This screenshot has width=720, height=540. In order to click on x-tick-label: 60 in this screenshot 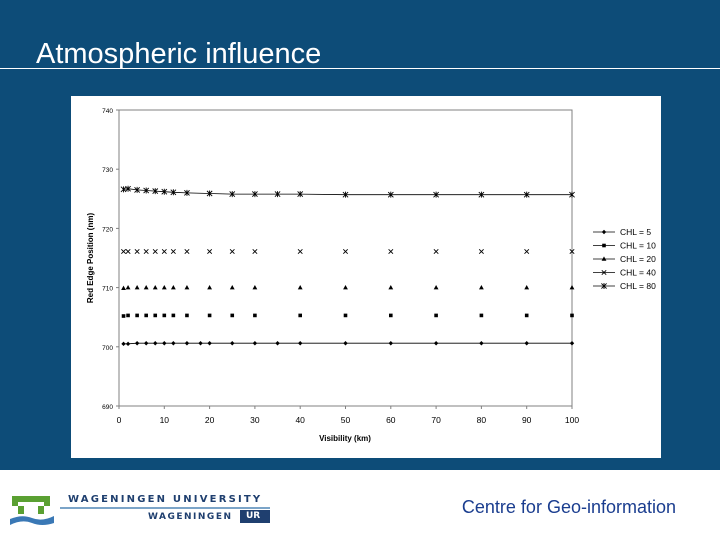, I will do `click(391, 420)`.